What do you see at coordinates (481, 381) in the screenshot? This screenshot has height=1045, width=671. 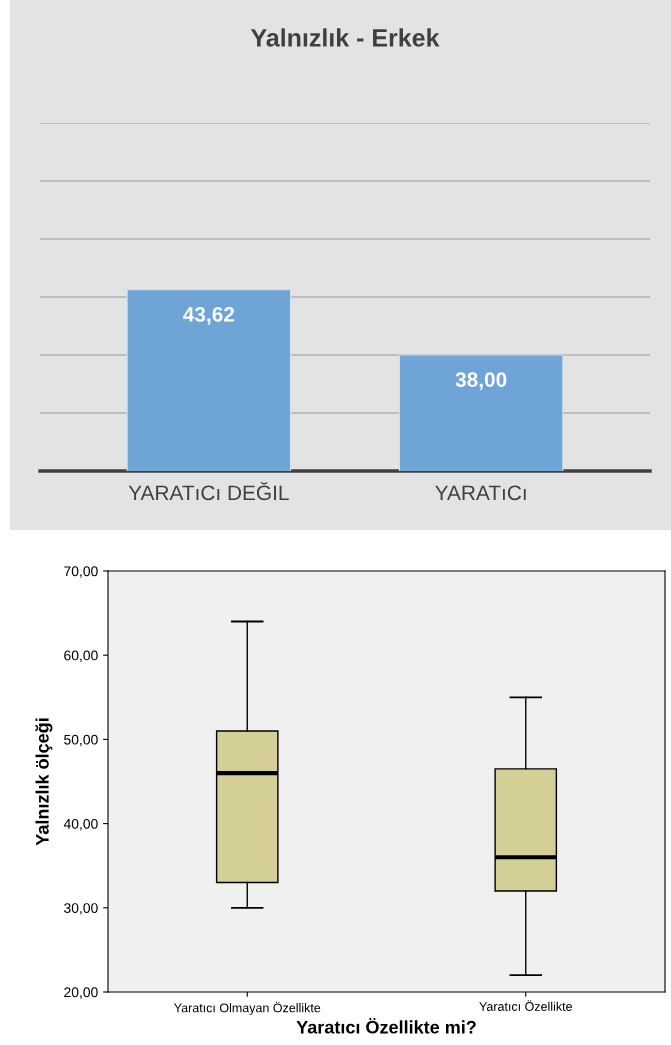 I see `data-label: 38,00` at bounding box center [481, 381].